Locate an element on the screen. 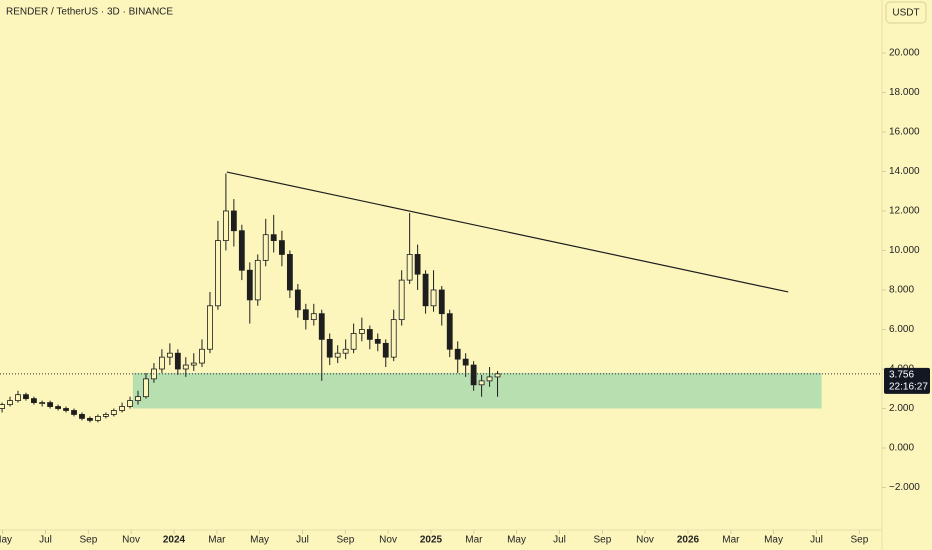  x-tick-label: 2025 is located at coordinates (431, 540).